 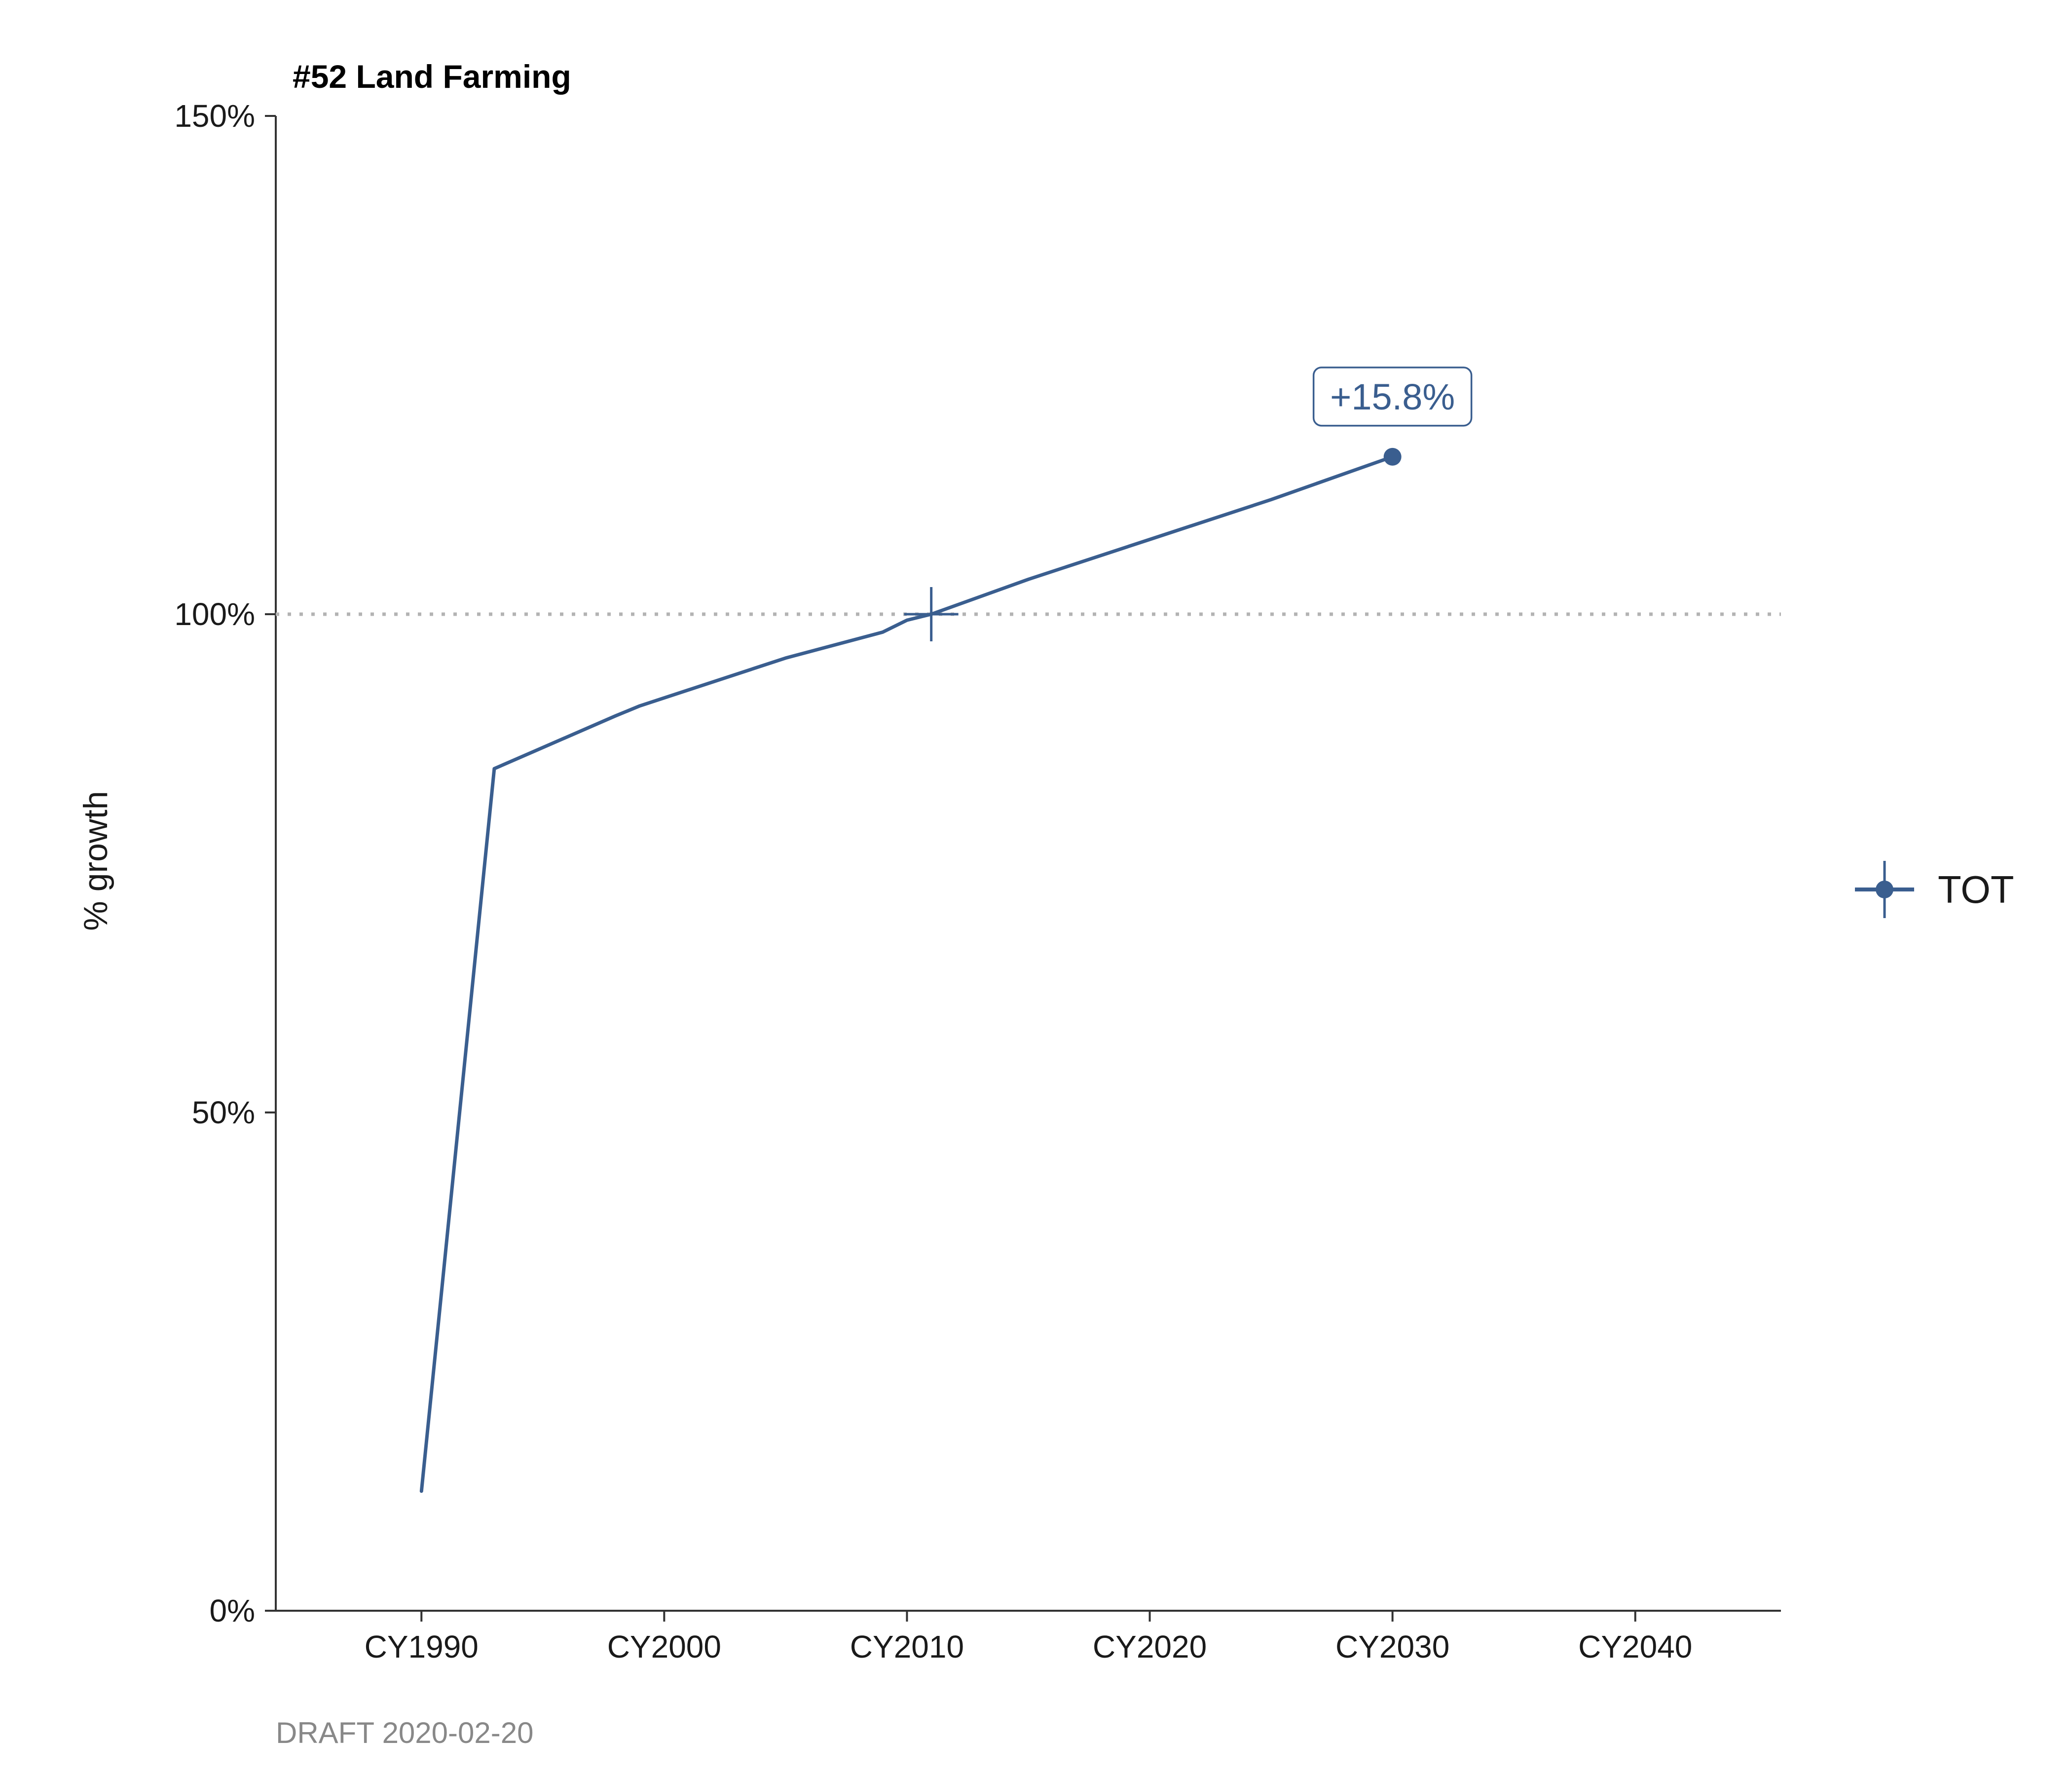 What do you see at coordinates (1153, 544) in the screenshot?
I see `marker-layer` at bounding box center [1153, 544].